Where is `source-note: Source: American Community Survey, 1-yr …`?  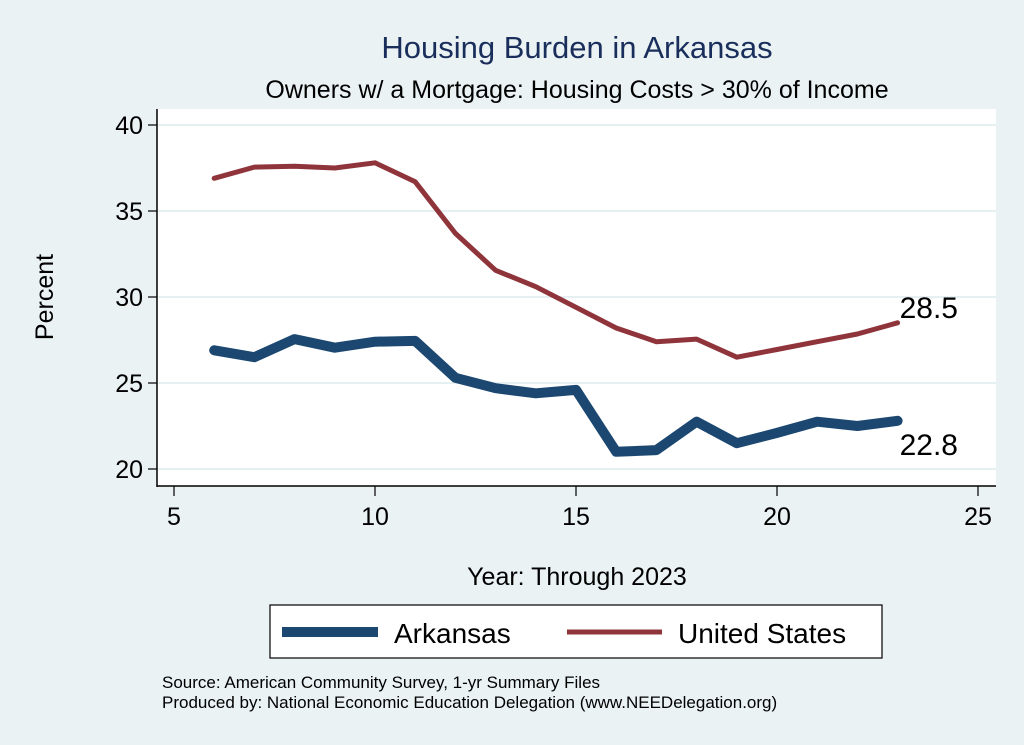 source-note: Source: American Community Survey, 1-yr … is located at coordinates (381, 682).